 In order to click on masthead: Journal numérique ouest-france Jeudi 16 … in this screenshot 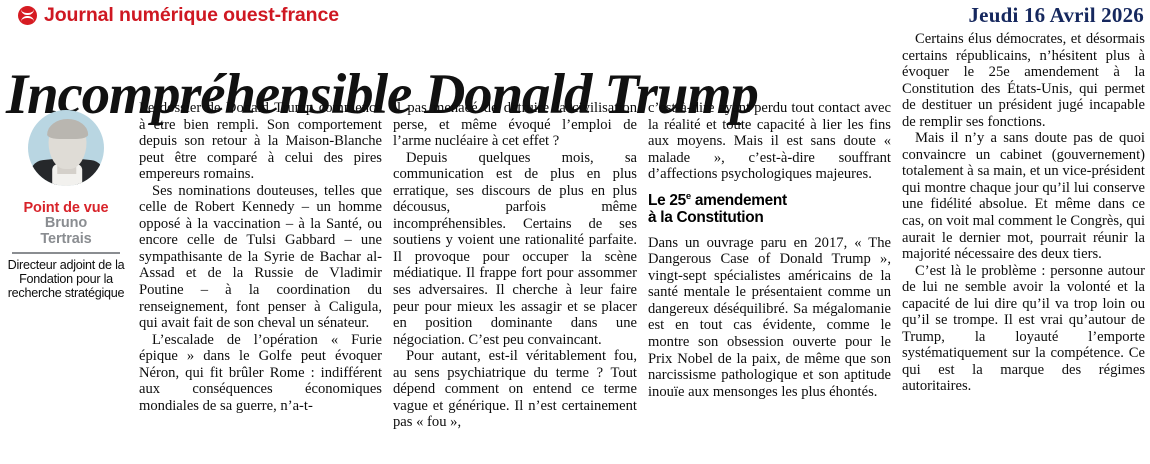, I will do `click(575, 17)`.